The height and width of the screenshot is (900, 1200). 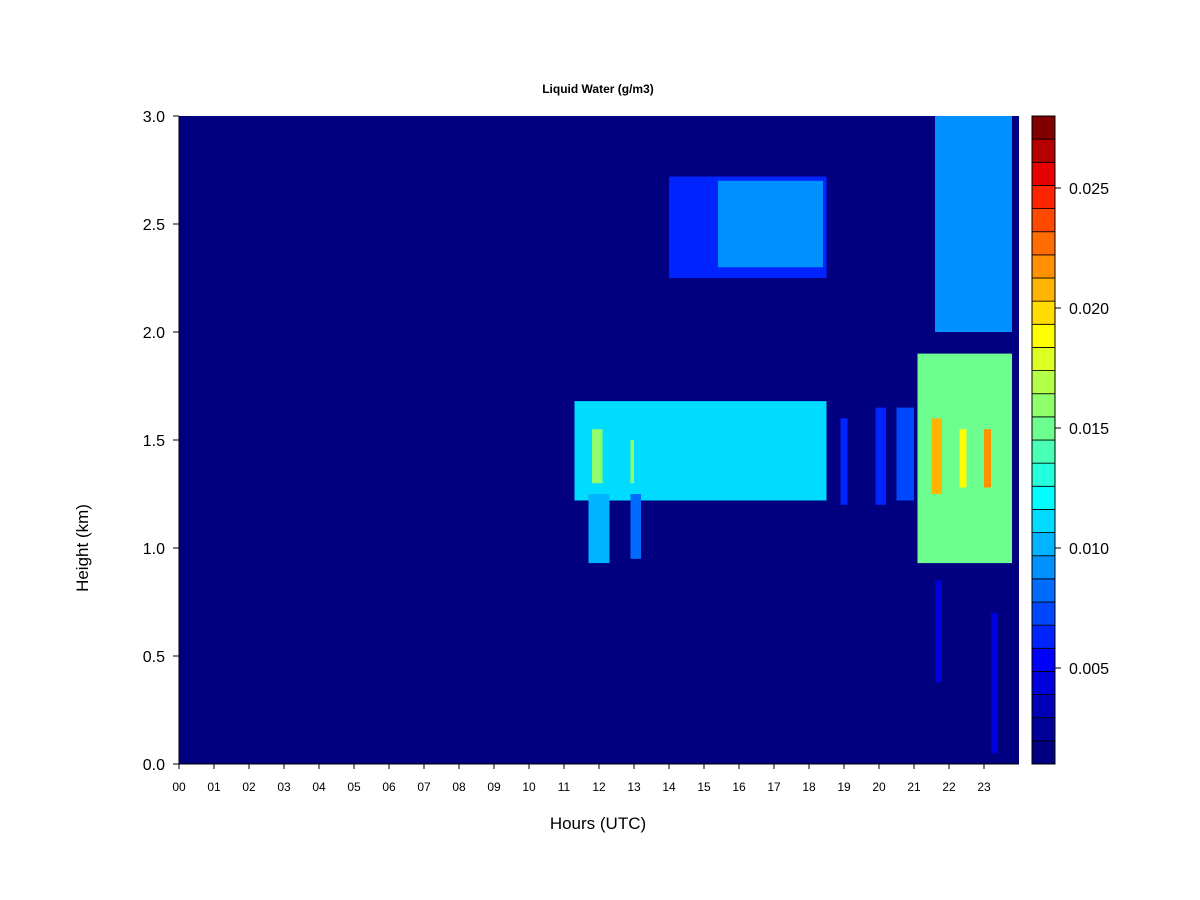 What do you see at coordinates (704, 787) in the screenshot?
I see `x-tick-label: 15` at bounding box center [704, 787].